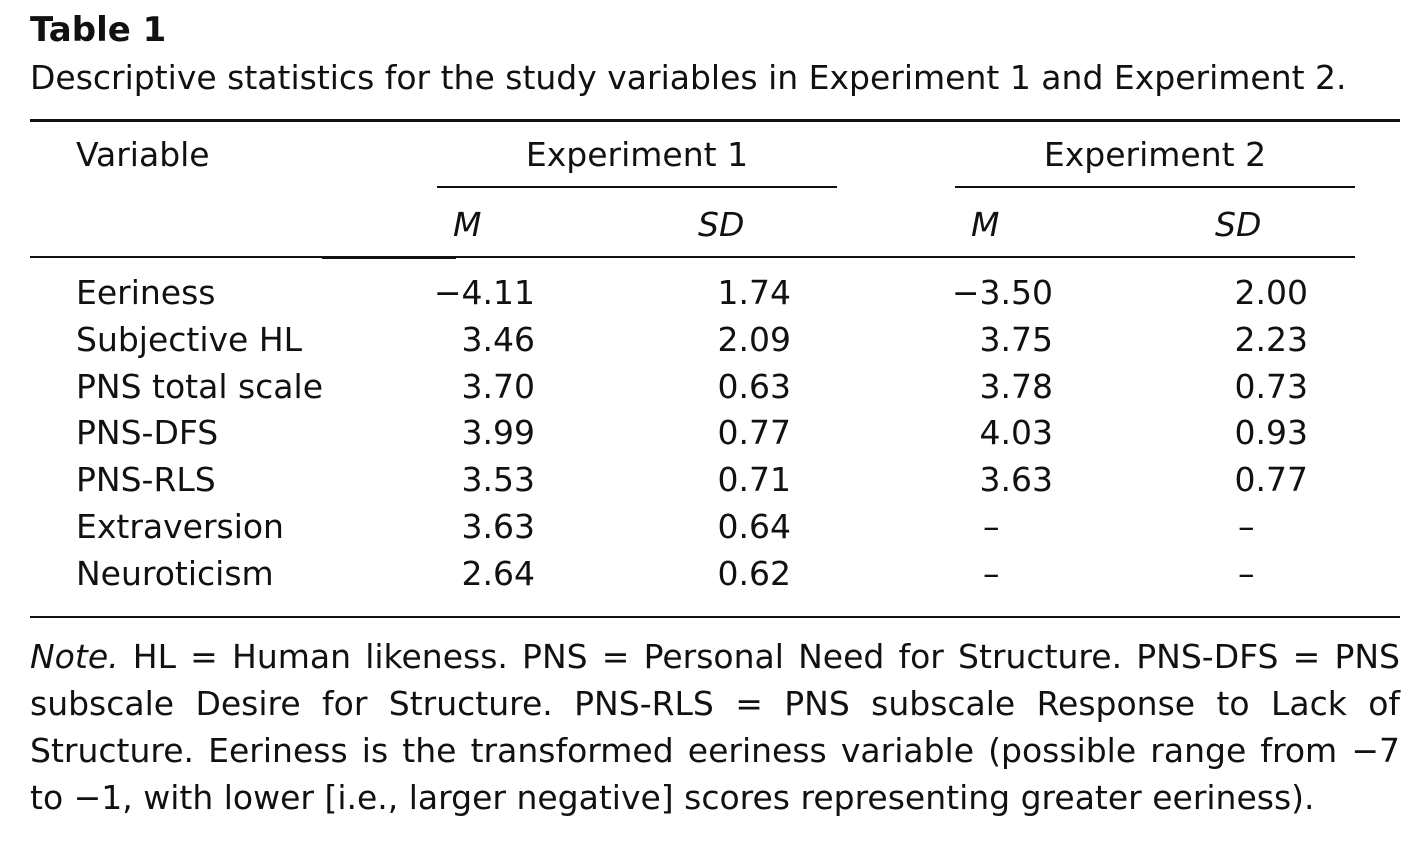  I want to click on top-rule, so click(715, 120).